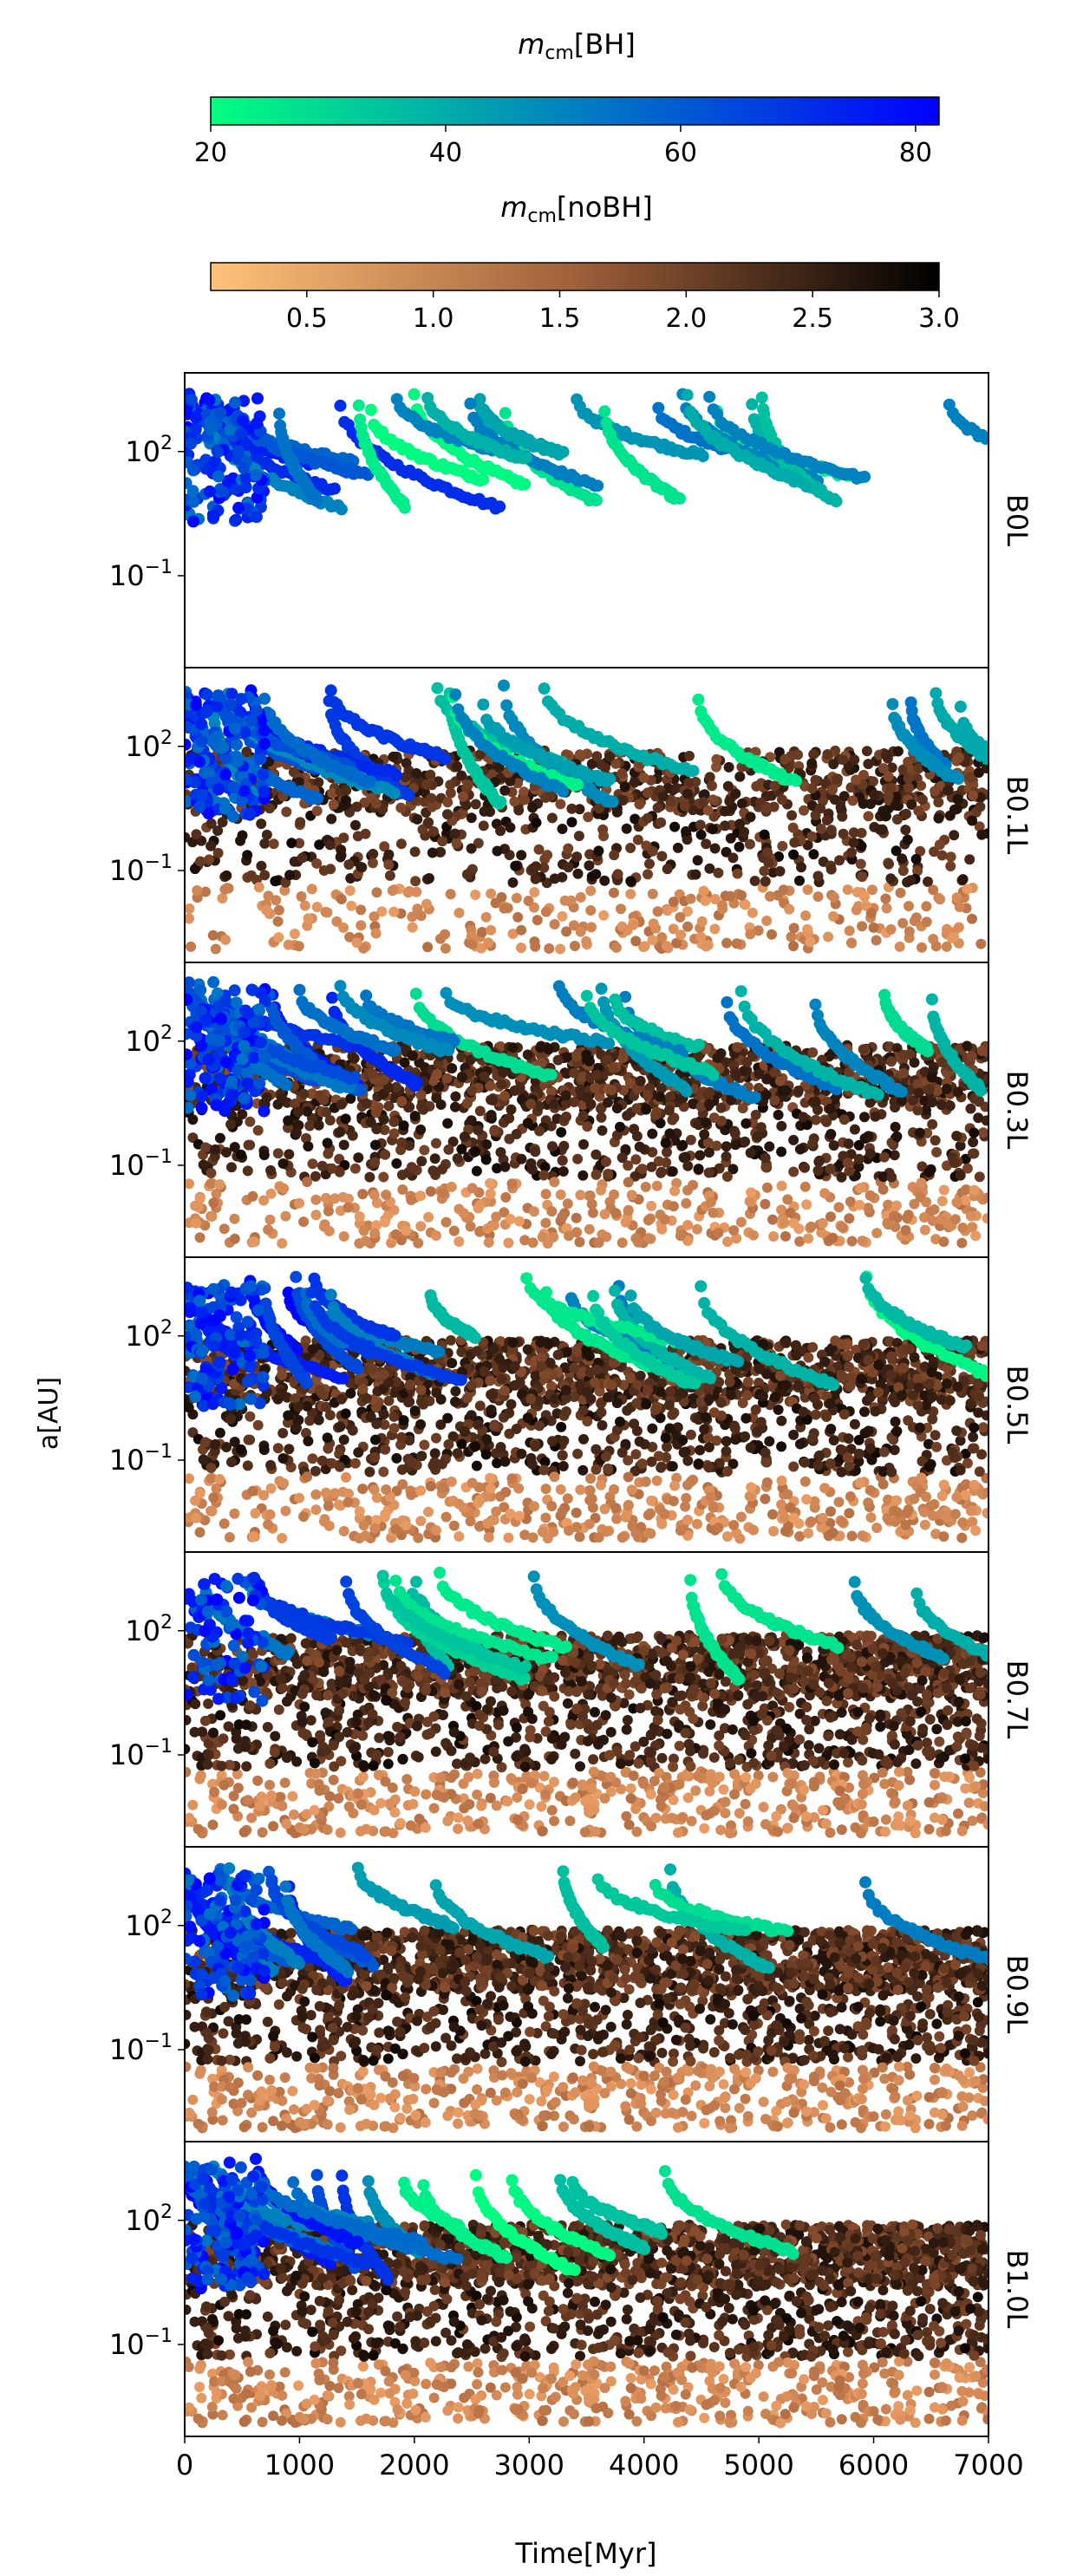  What do you see at coordinates (446, 153) in the screenshot?
I see `colorbar-bh-tick-label: 40` at bounding box center [446, 153].